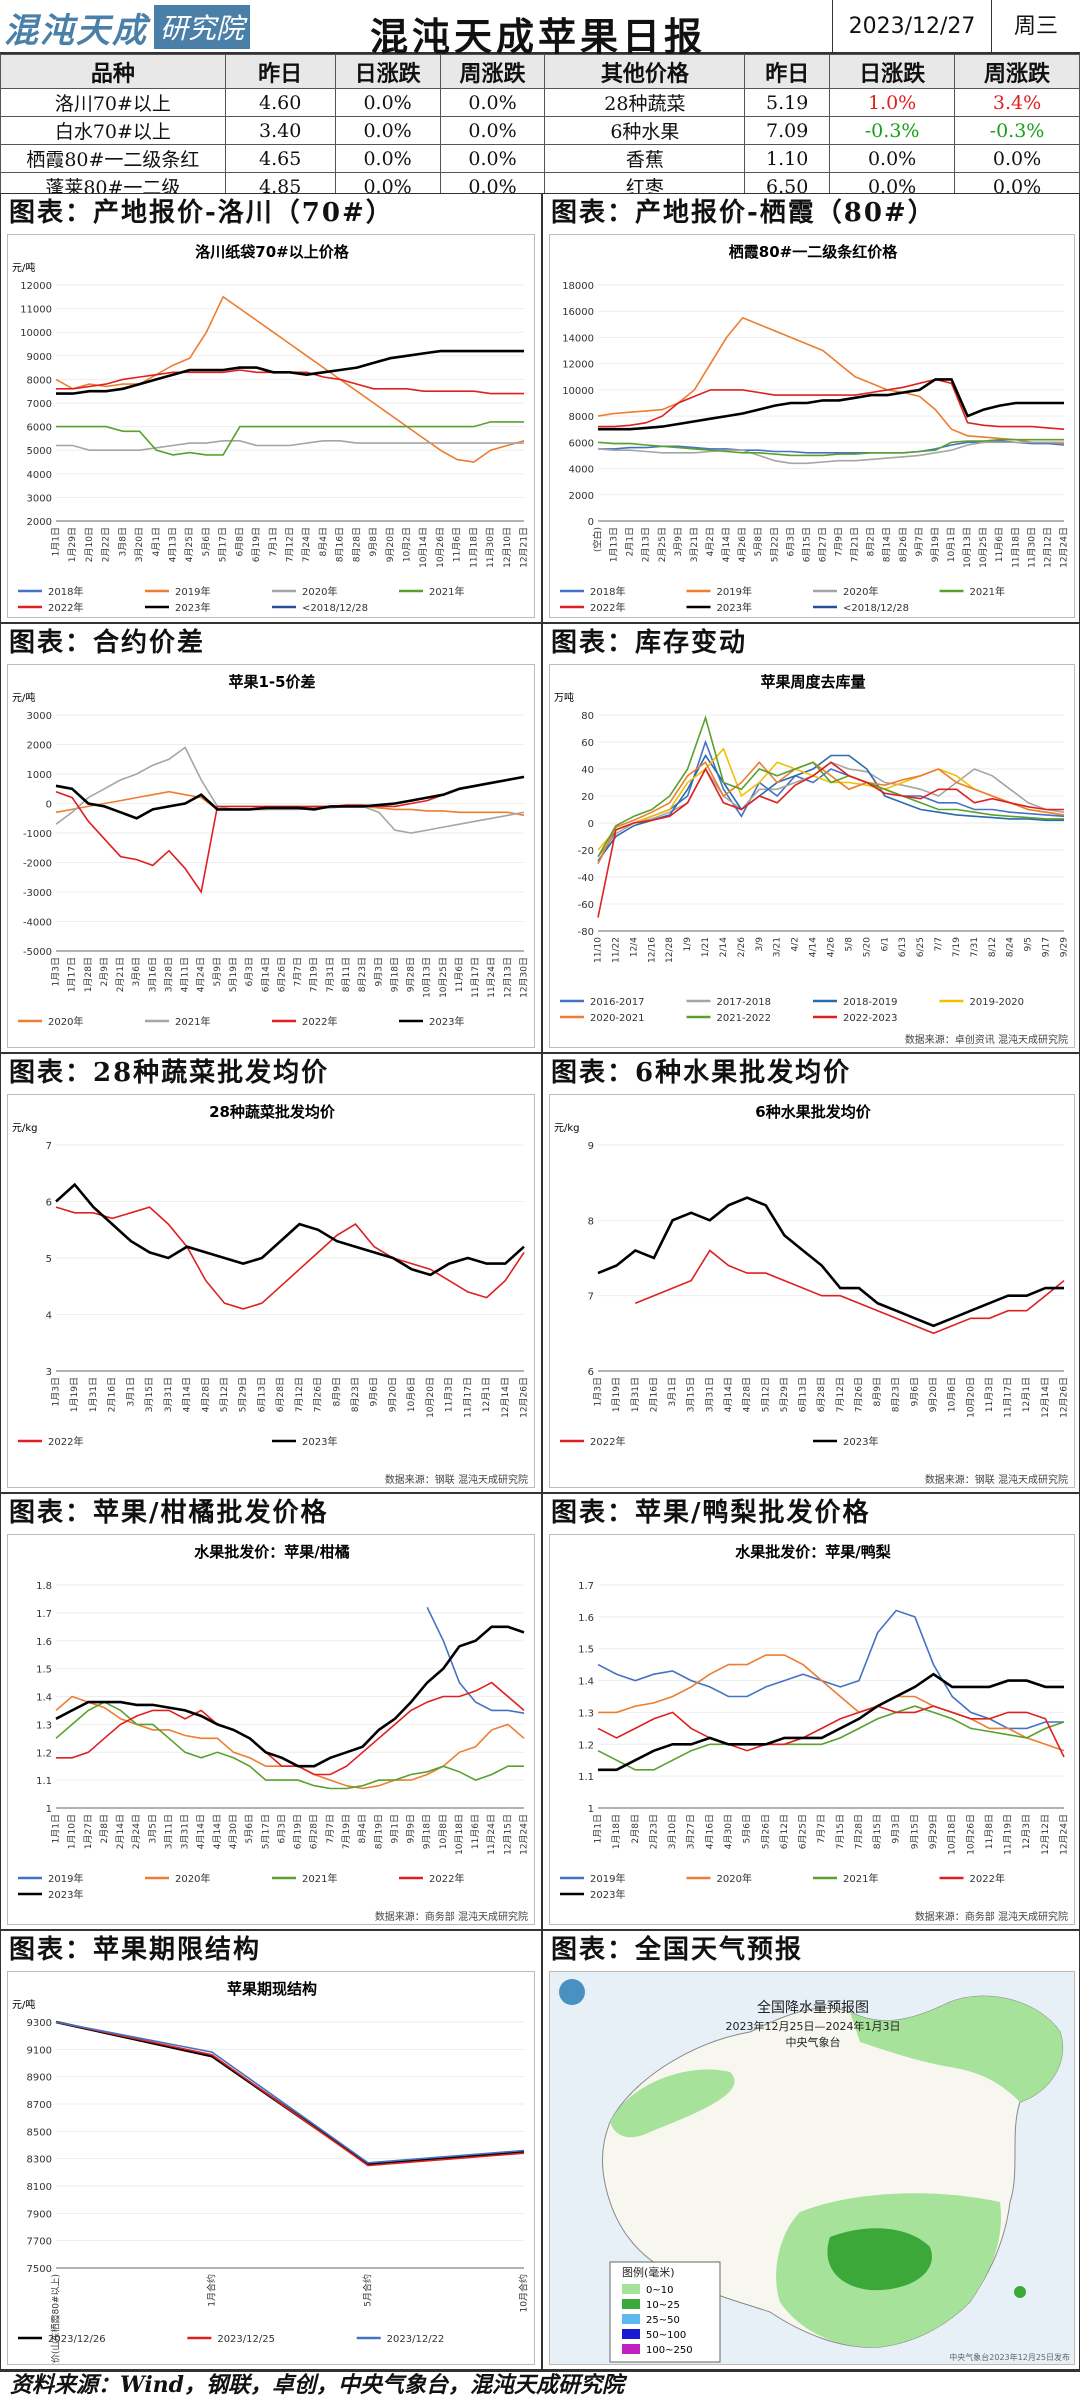 The width and height of the screenshot is (1080, 2397). Describe the element at coordinates (663, 2305) in the screenshot. I see `legend-label: 10~25` at that location.